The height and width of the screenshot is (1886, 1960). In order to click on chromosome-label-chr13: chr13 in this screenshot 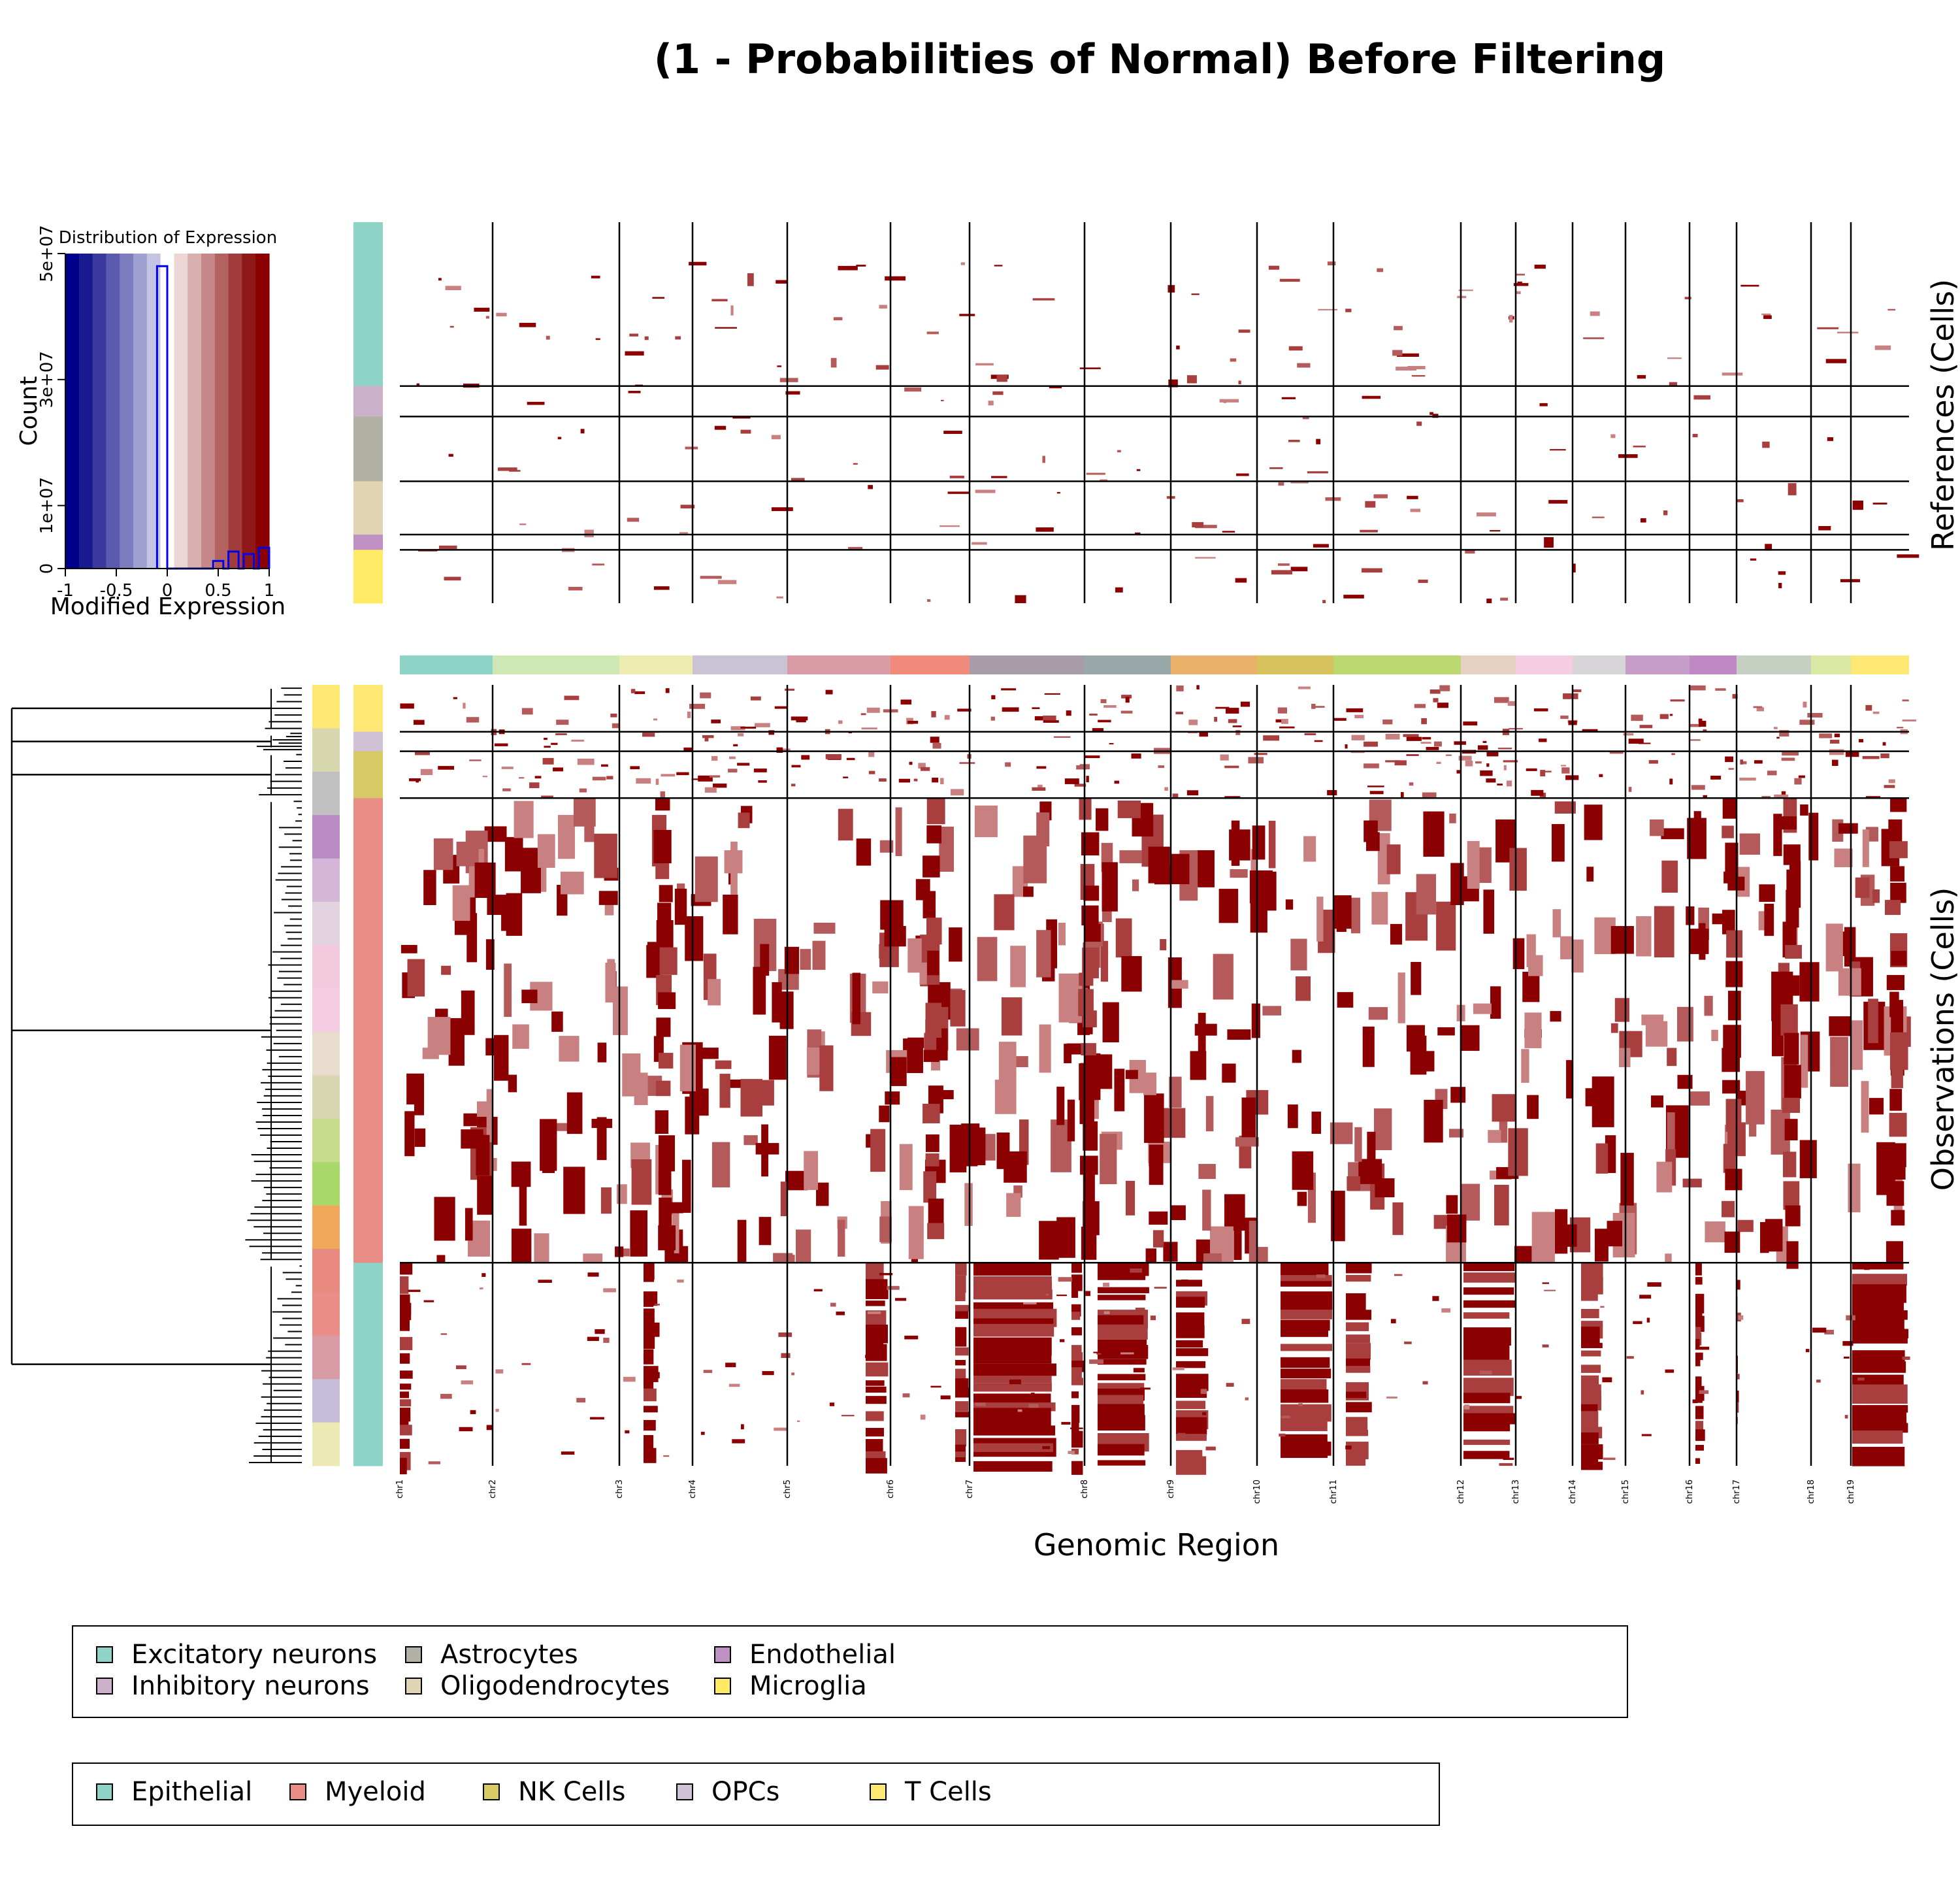, I will do `click(1516, 1492)`.